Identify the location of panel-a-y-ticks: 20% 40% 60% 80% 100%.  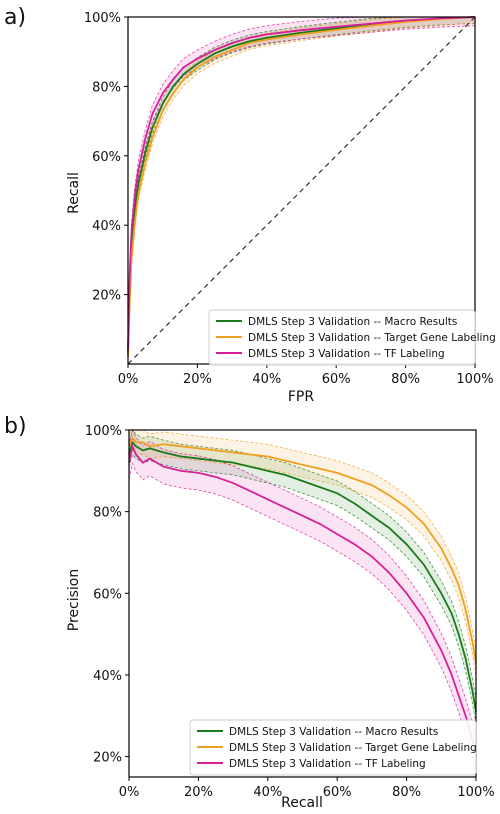
(106, 157).